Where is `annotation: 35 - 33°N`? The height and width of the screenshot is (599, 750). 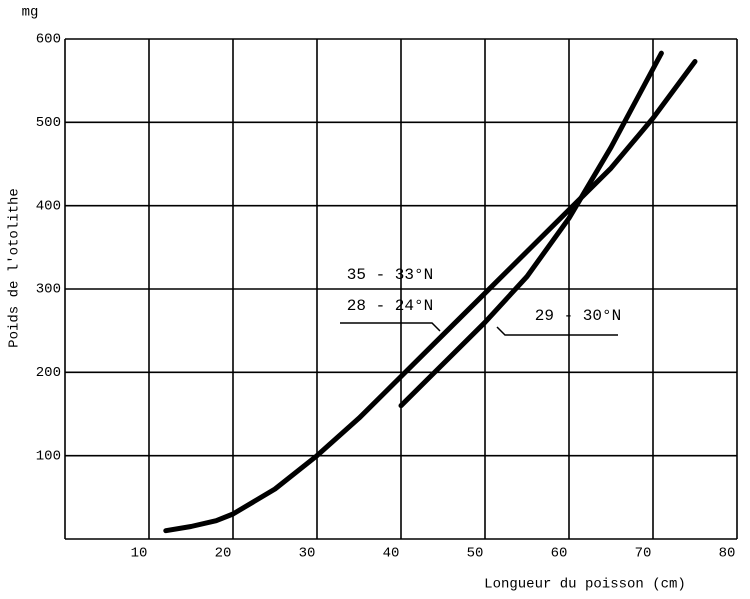 annotation: 35 - 33°N is located at coordinates (390, 275).